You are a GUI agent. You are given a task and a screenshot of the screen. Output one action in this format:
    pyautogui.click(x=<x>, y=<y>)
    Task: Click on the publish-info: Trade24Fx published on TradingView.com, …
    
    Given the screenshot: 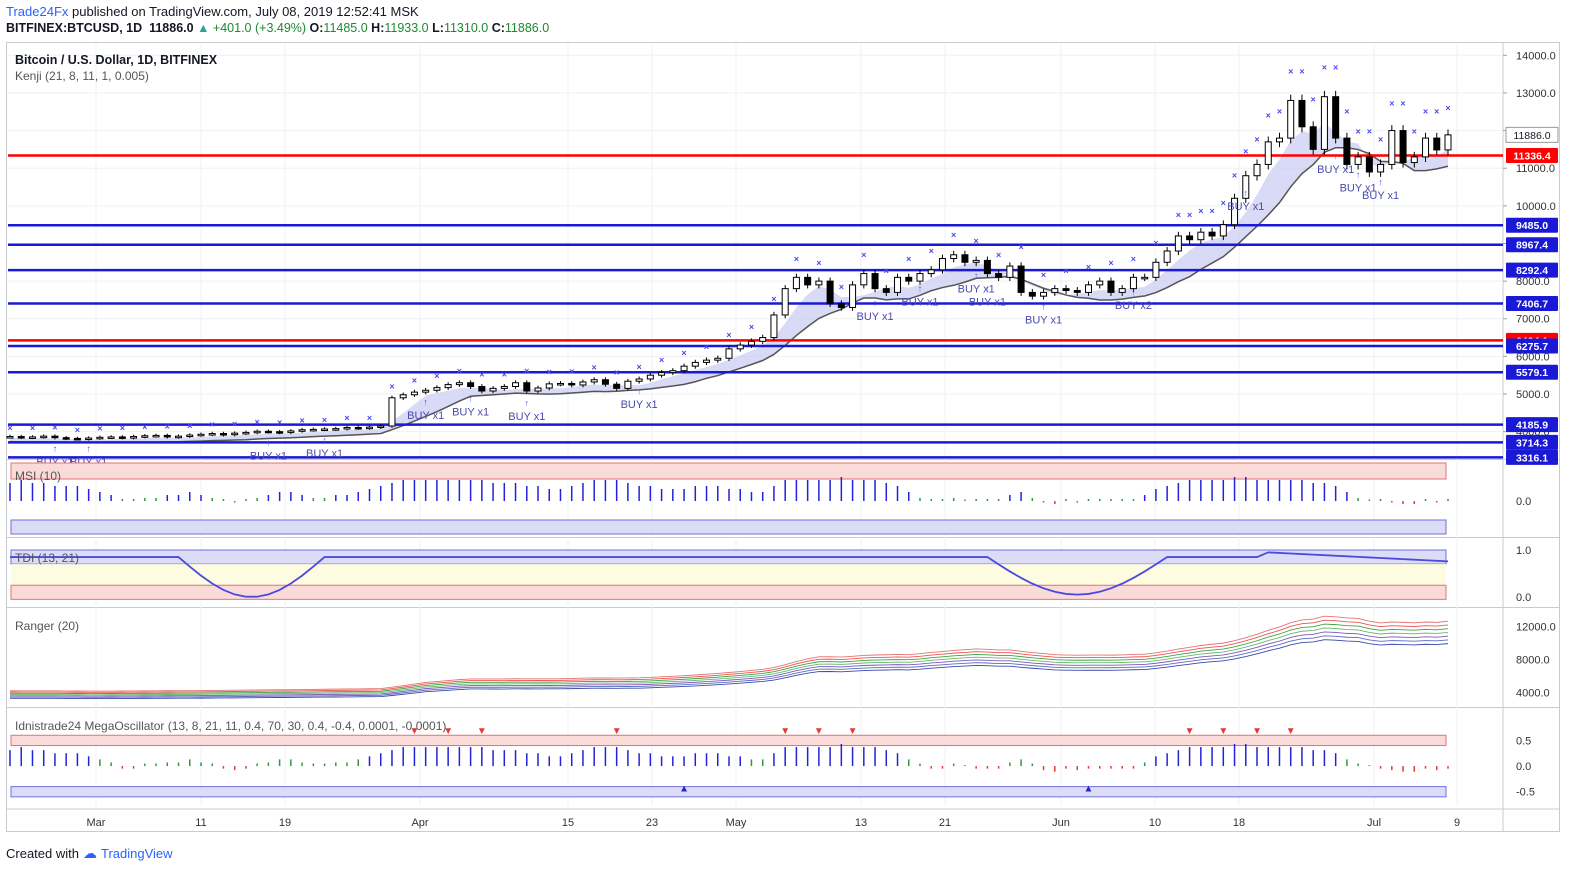 What is the action you would take?
    pyautogui.click(x=212, y=11)
    